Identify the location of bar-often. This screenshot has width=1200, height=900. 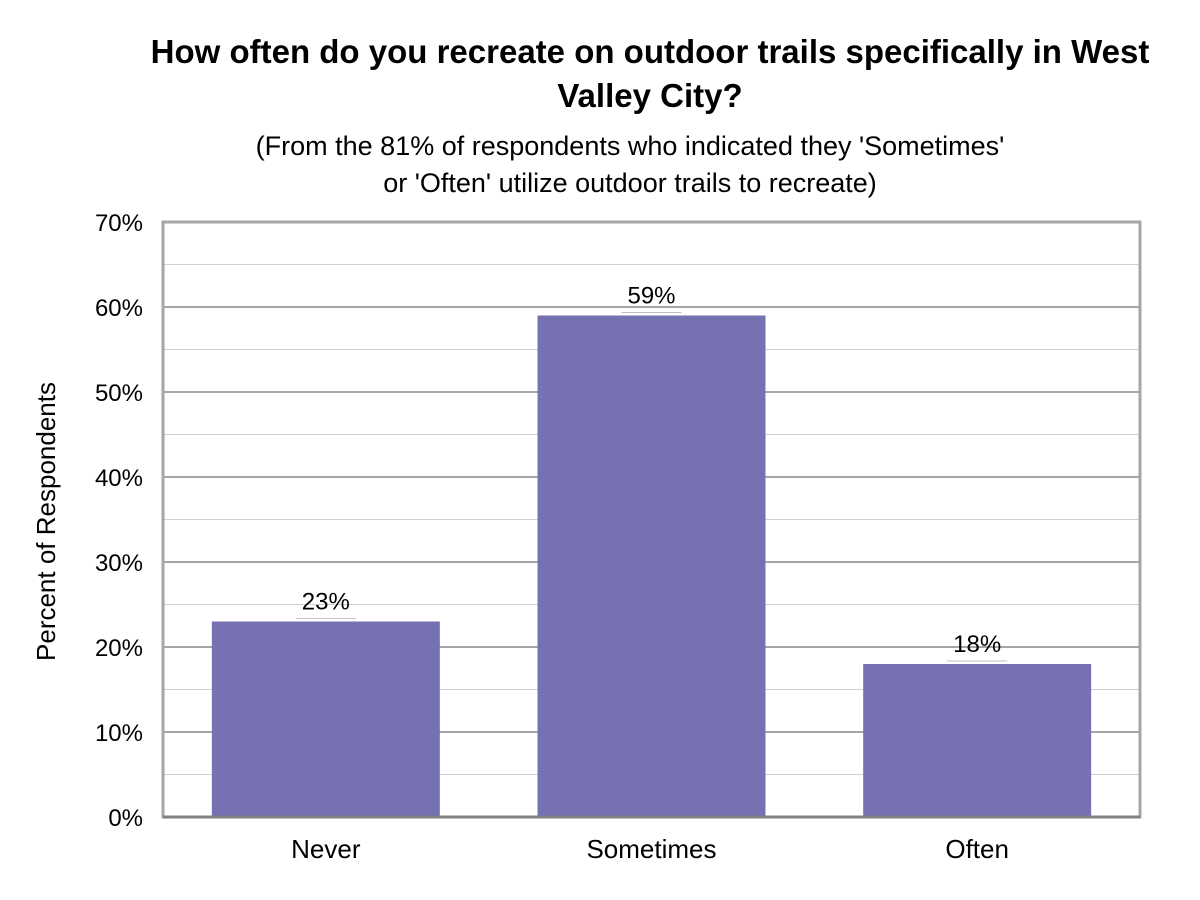
(977, 740).